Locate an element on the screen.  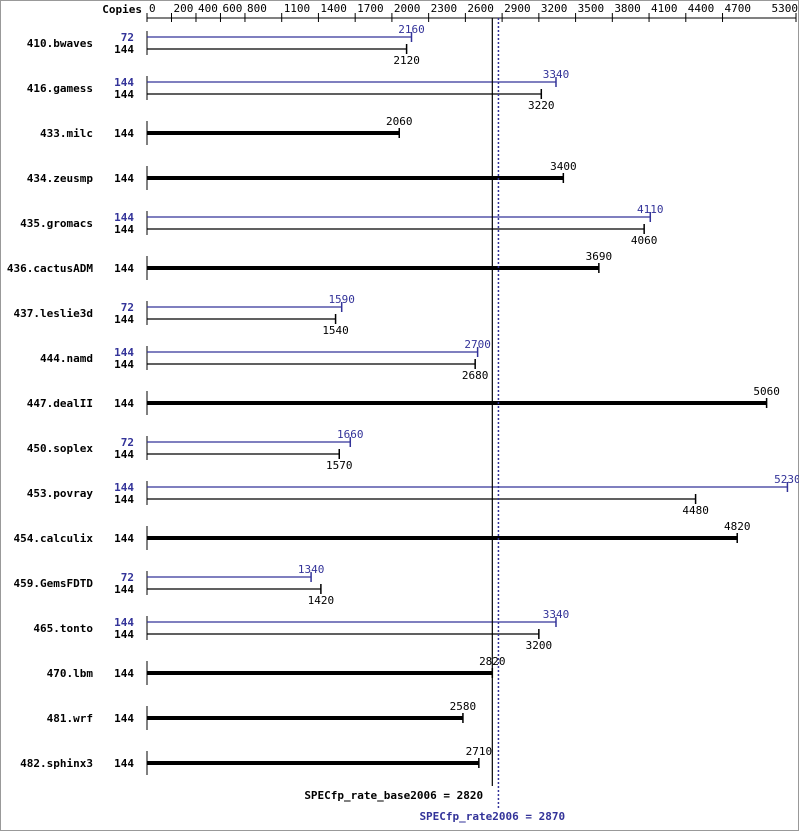
value-label: 5060 is located at coordinates (766, 391).